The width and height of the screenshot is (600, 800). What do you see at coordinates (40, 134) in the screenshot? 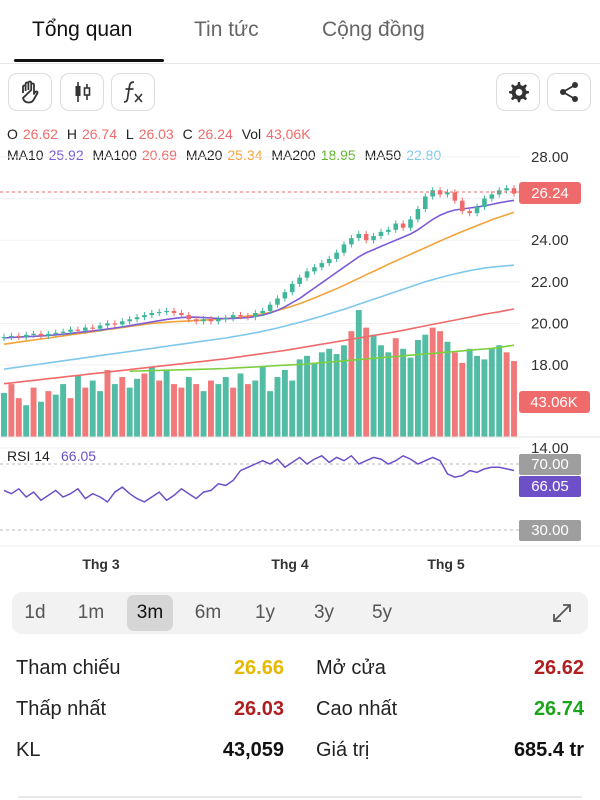
I see `open-value: 26.62` at bounding box center [40, 134].